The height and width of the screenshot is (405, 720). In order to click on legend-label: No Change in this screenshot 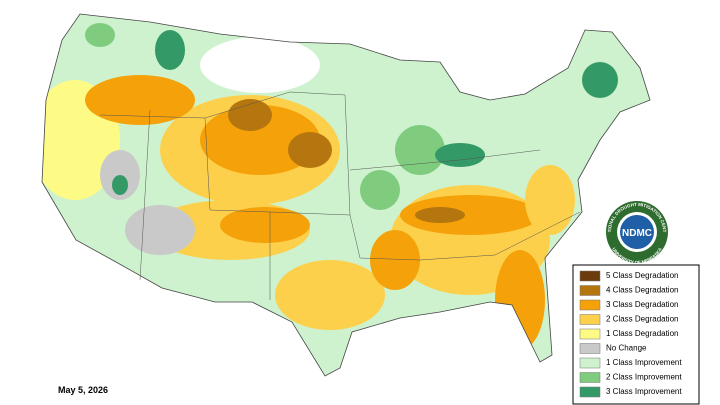, I will do `click(626, 348)`.